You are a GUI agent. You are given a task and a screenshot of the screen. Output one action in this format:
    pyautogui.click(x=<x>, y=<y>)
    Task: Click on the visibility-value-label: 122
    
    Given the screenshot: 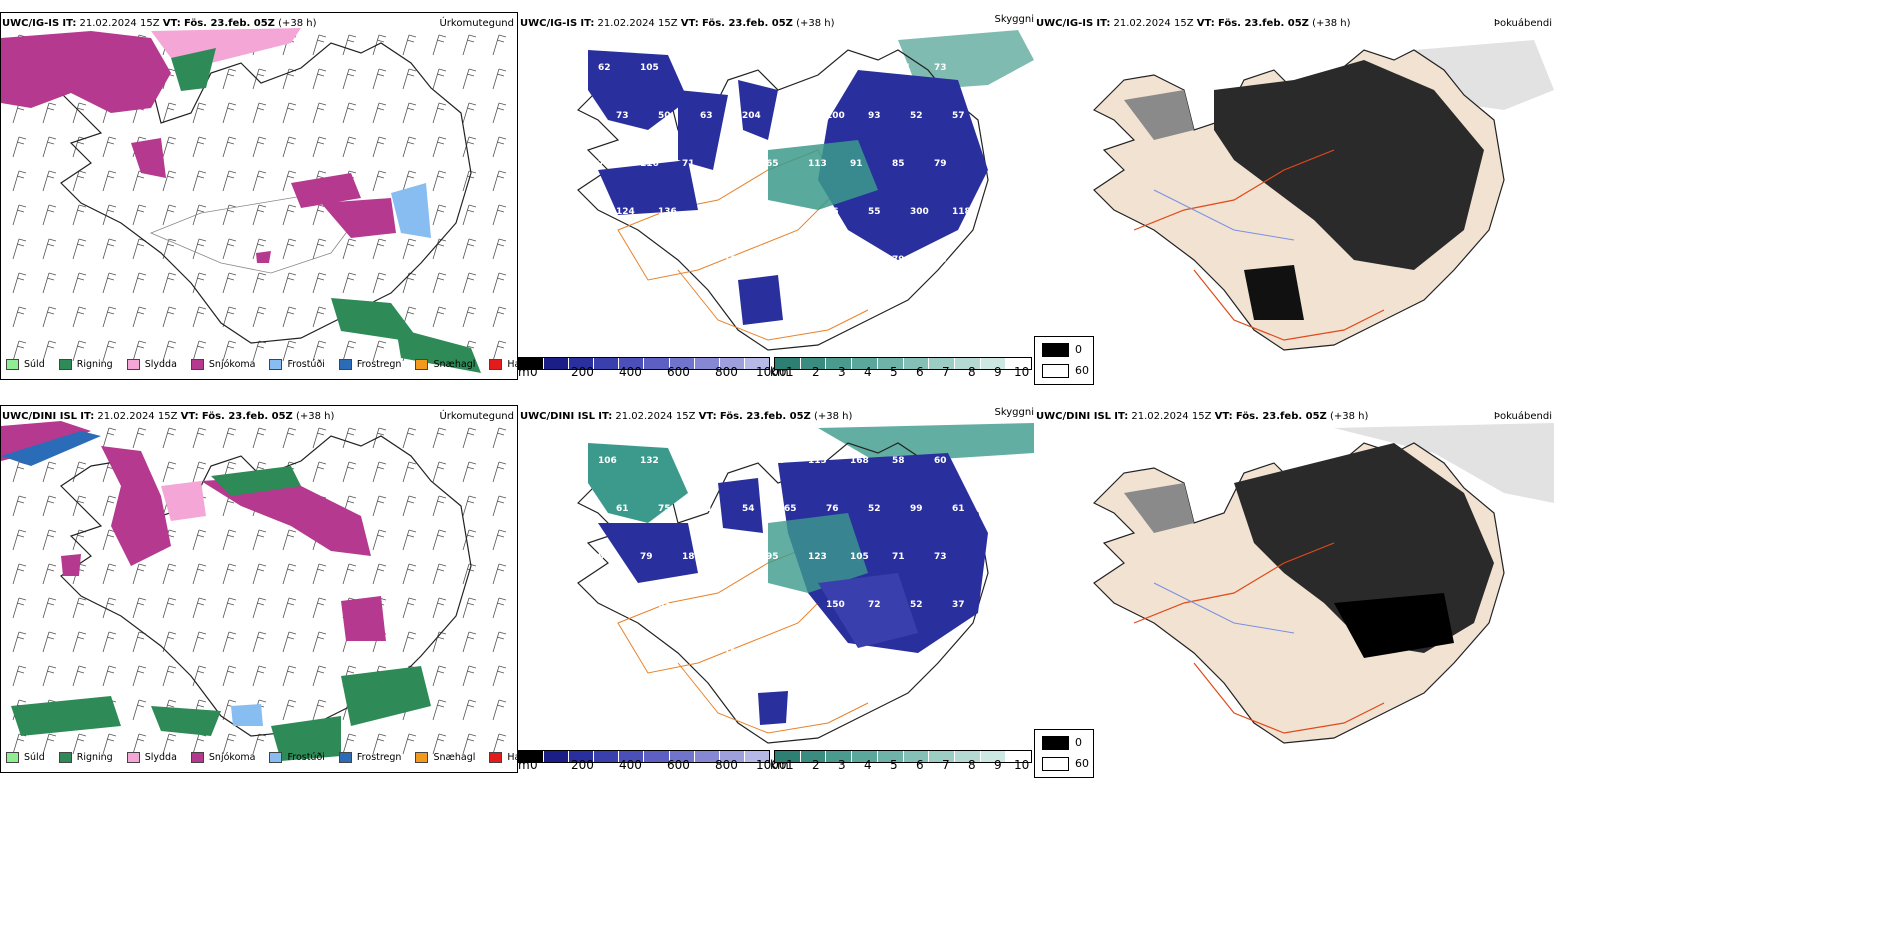 What is the action you would take?
    pyautogui.click(x=709, y=212)
    